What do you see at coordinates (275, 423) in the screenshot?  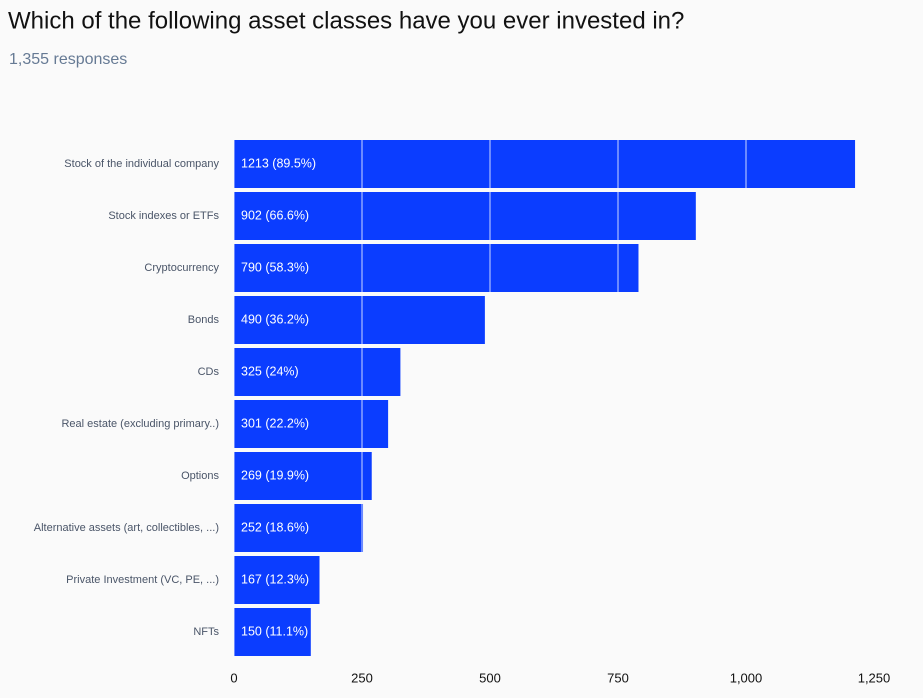 I see `value-label: 301 (22.2%)` at bounding box center [275, 423].